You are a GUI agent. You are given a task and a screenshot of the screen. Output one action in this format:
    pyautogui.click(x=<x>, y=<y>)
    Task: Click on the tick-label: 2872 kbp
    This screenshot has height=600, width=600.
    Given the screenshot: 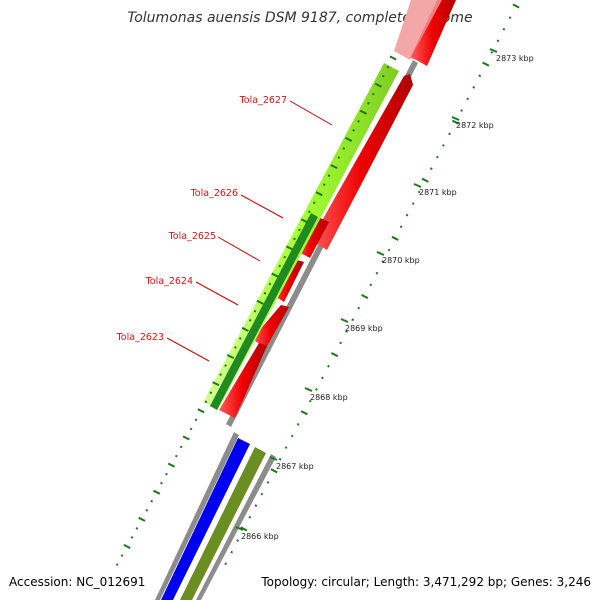 What is the action you would take?
    pyautogui.click(x=475, y=125)
    